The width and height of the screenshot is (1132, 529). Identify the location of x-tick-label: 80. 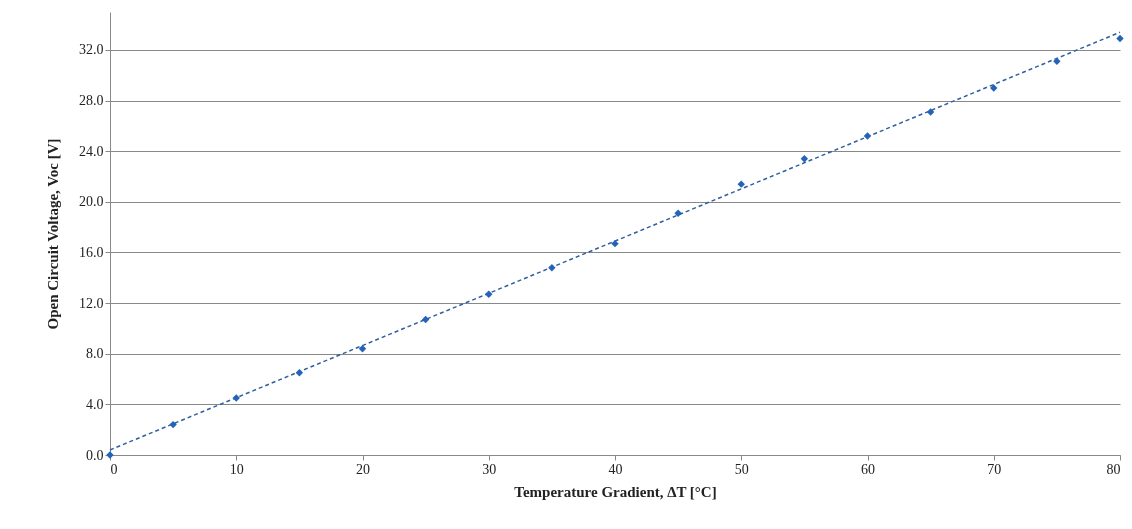
(1113, 469).